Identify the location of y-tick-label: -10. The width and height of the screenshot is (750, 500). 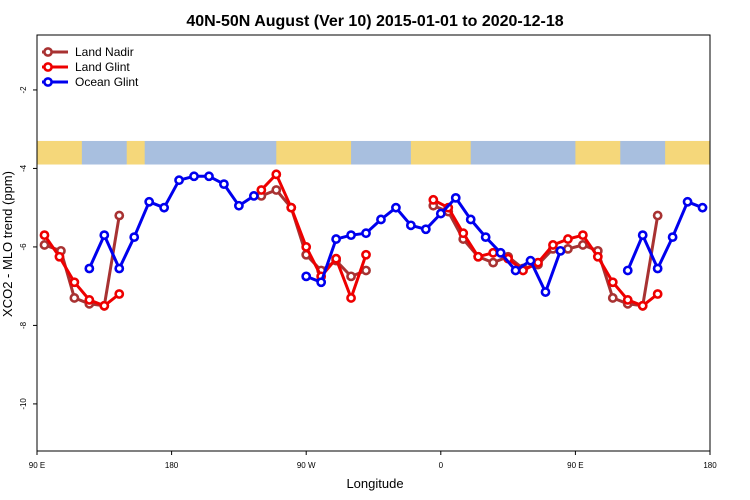
(23, 404).